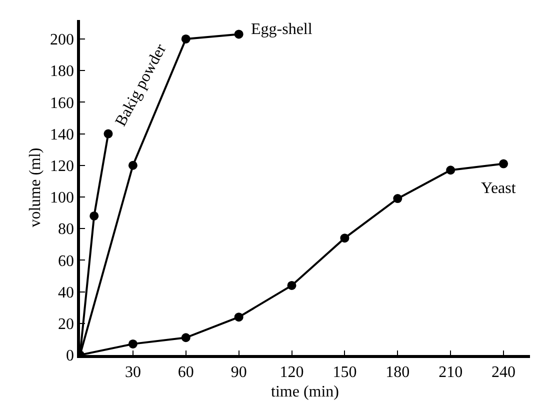 The height and width of the screenshot is (417, 534). What do you see at coordinates (238, 372) in the screenshot?
I see `x-tick-label: 90` at bounding box center [238, 372].